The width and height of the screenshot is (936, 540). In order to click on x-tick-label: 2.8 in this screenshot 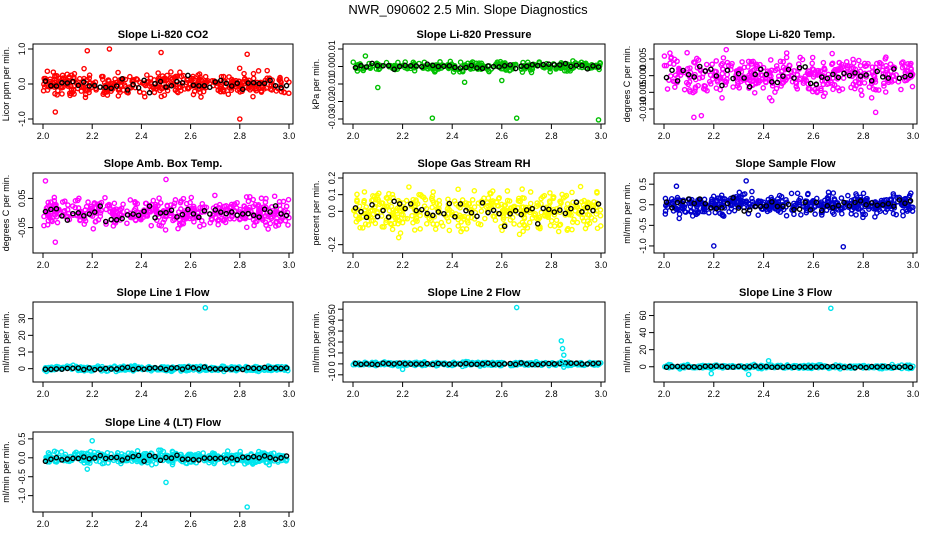, I will do `click(240, 265)`.